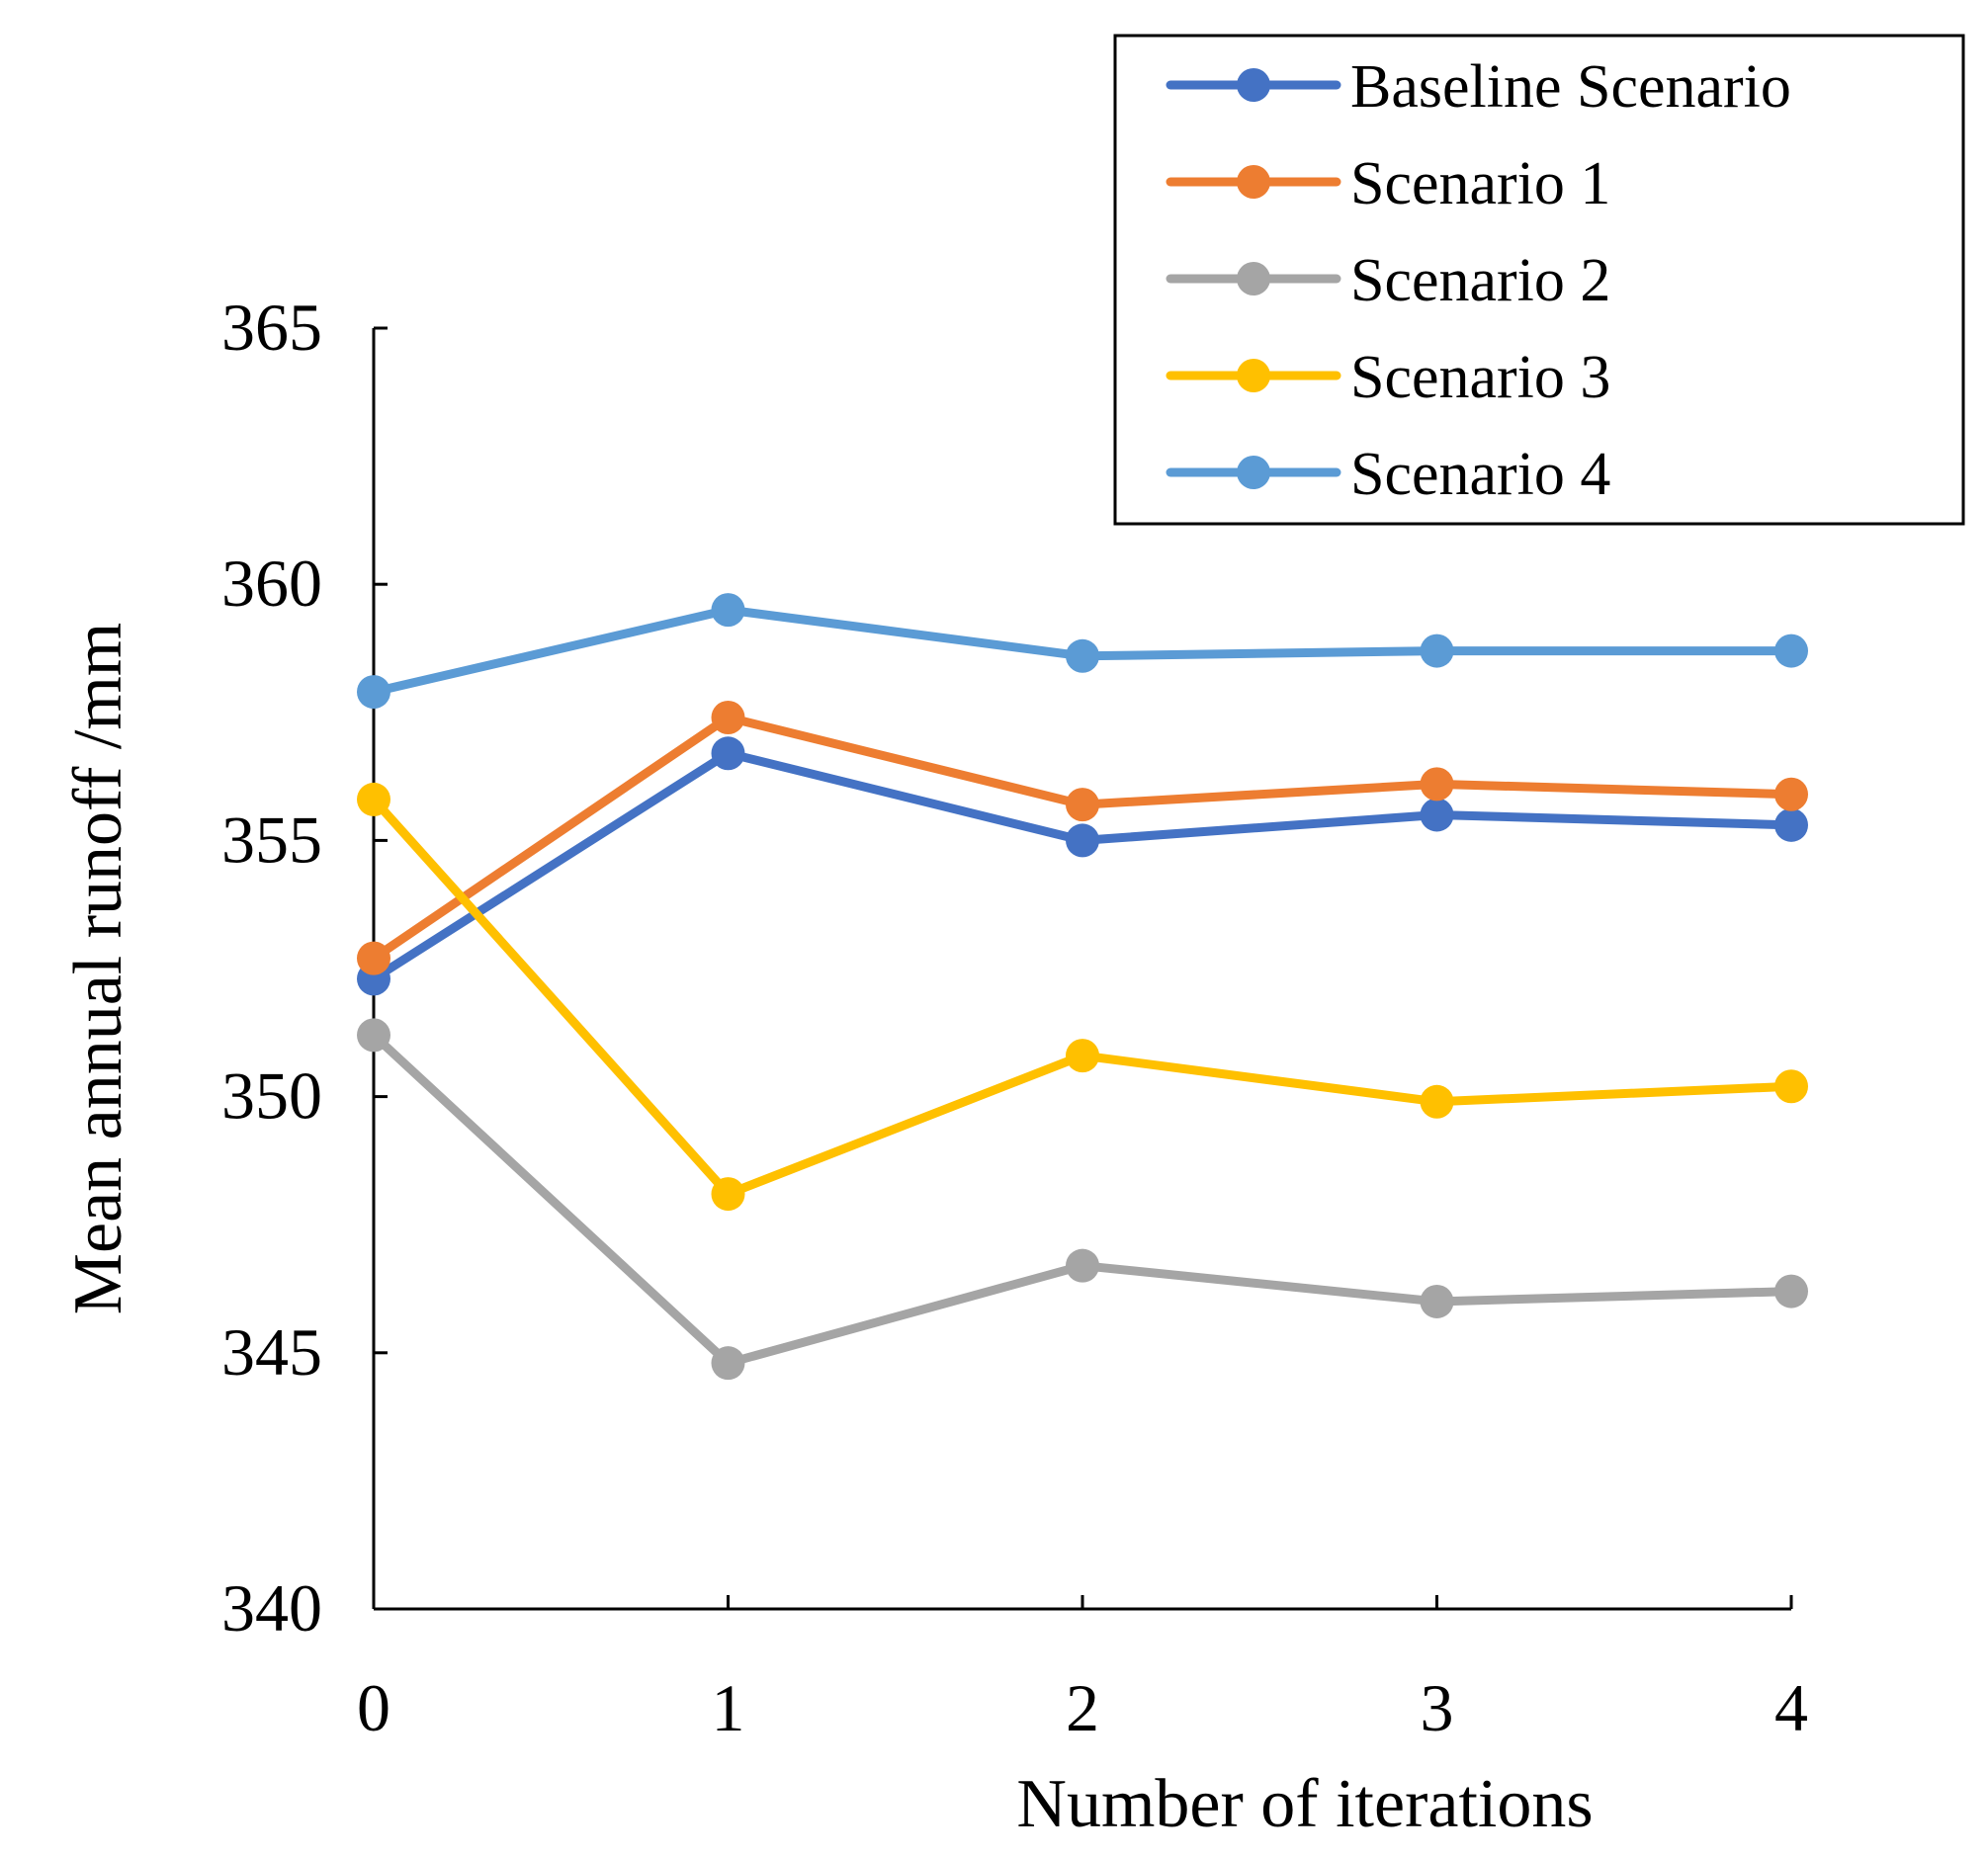  Describe the element at coordinates (1570, 87) in the screenshot. I see `legend-label: Baseline Scenario` at that location.